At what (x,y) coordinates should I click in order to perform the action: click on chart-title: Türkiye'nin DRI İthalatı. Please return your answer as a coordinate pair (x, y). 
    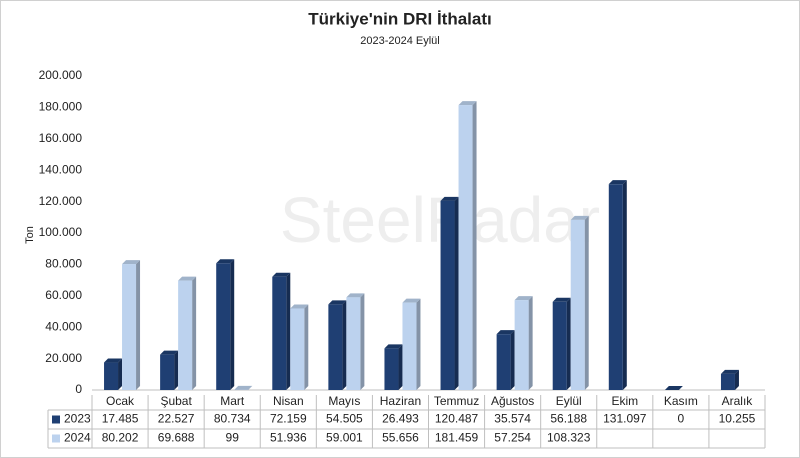
    Looking at the image, I should click on (400, 18).